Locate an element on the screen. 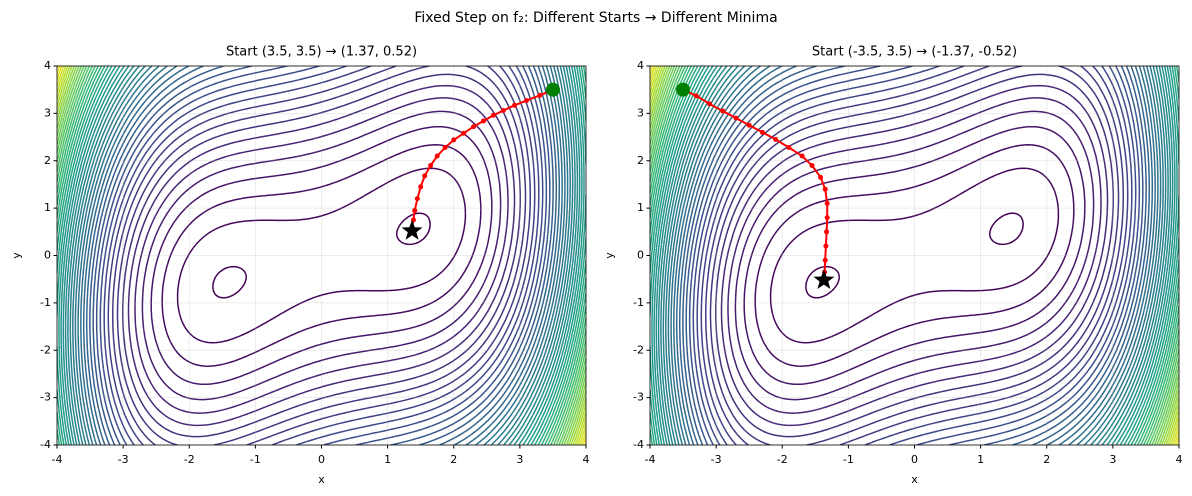 The width and height of the screenshot is (1192, 496). x-tick-label: 3 is located at coordinates (1112, 459).